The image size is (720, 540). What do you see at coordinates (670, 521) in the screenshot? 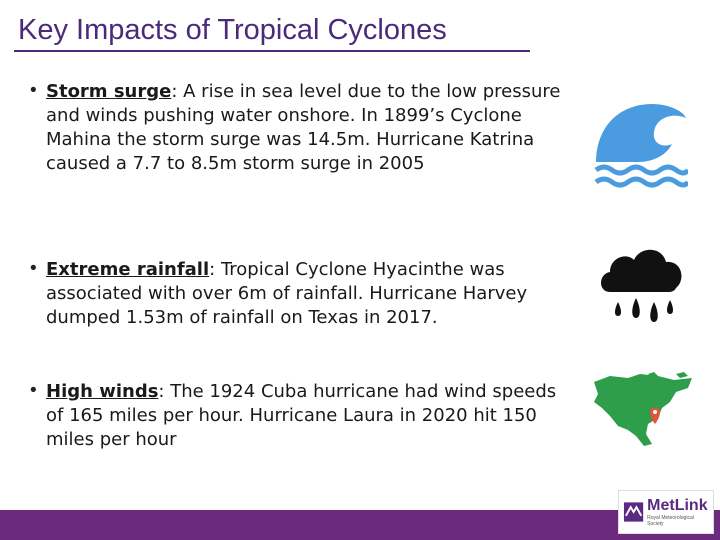
I see `logo-tagline: Royal Meteorological Society` at bounding box center [670, 521].